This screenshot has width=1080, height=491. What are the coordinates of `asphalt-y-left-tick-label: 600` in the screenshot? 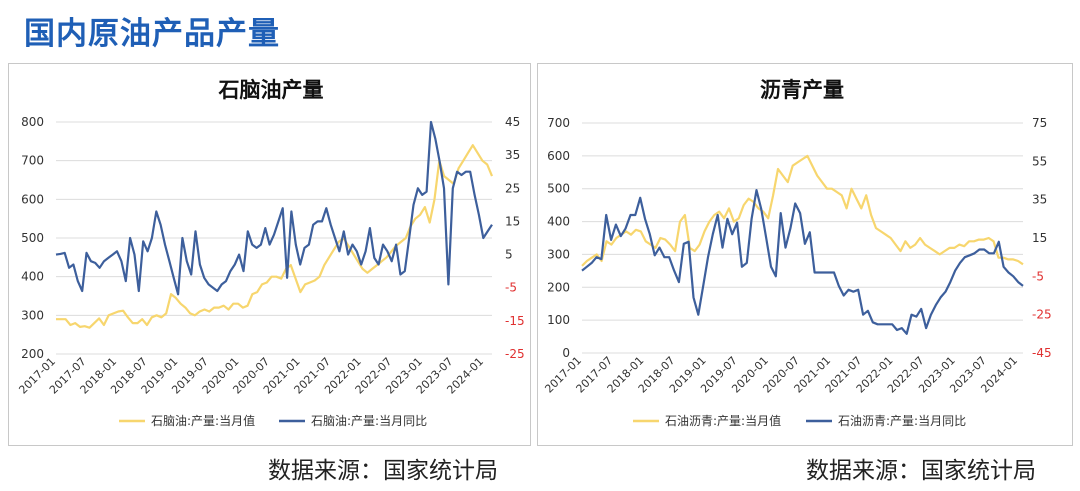 It's located at (558, 156).